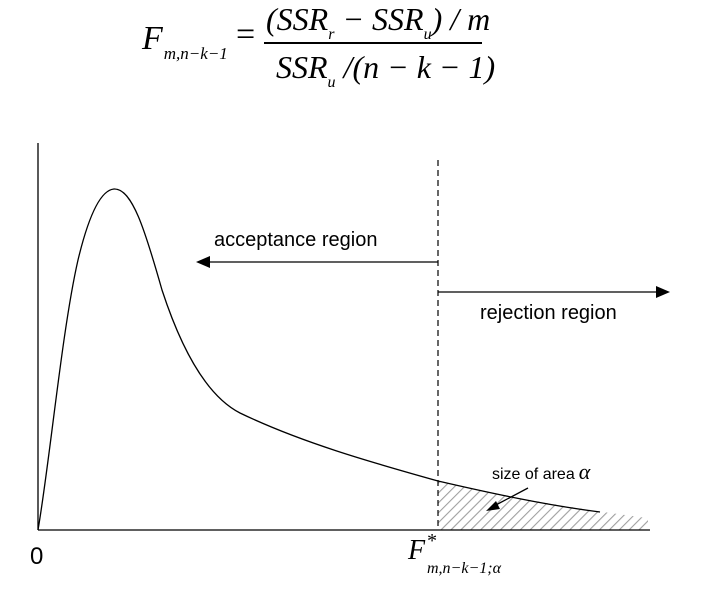 The image size is (704, 589). Describe the element at coordinates (302, 67) in the screenshot. I see `formula-denominator-start: SSR` at that location.